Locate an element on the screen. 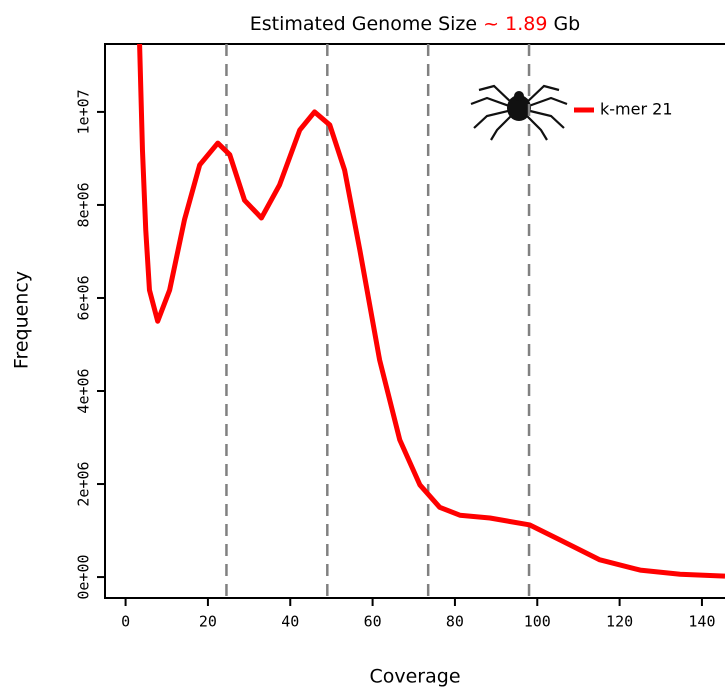 This screenshot has height=691, width=725. legend-icon is located at coordinates (519, 112).